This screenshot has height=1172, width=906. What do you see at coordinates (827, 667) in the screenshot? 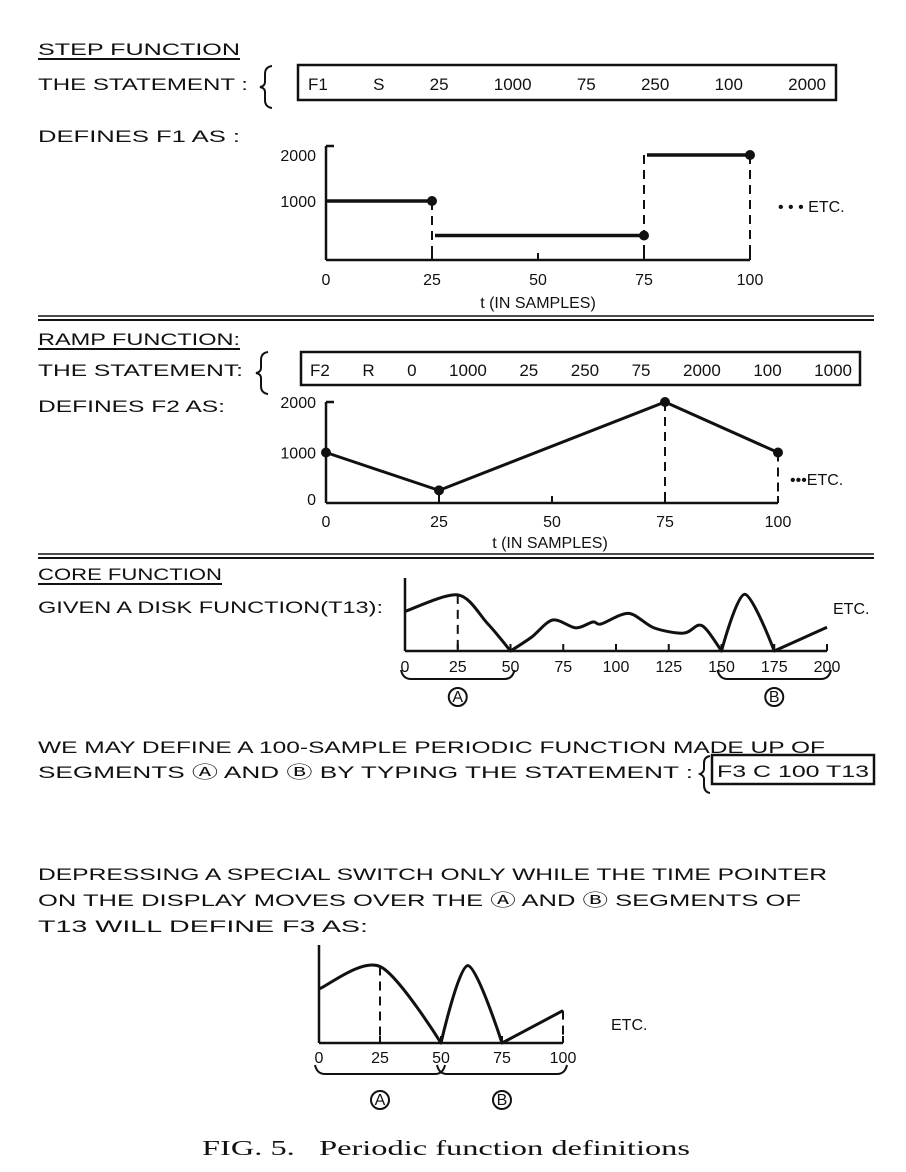
I see `x-tick-label: 200` at bounding box center [827, 667].